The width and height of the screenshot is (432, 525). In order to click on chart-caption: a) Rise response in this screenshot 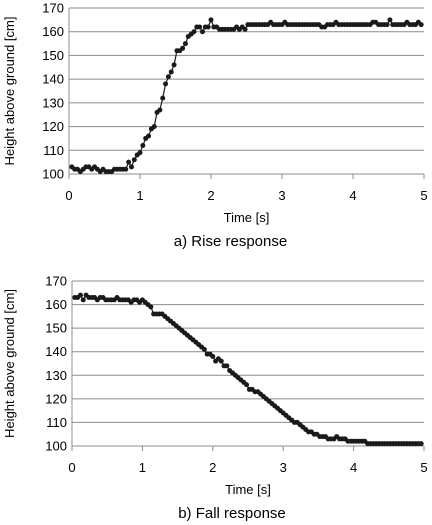, I will do `click(230, 241)`.